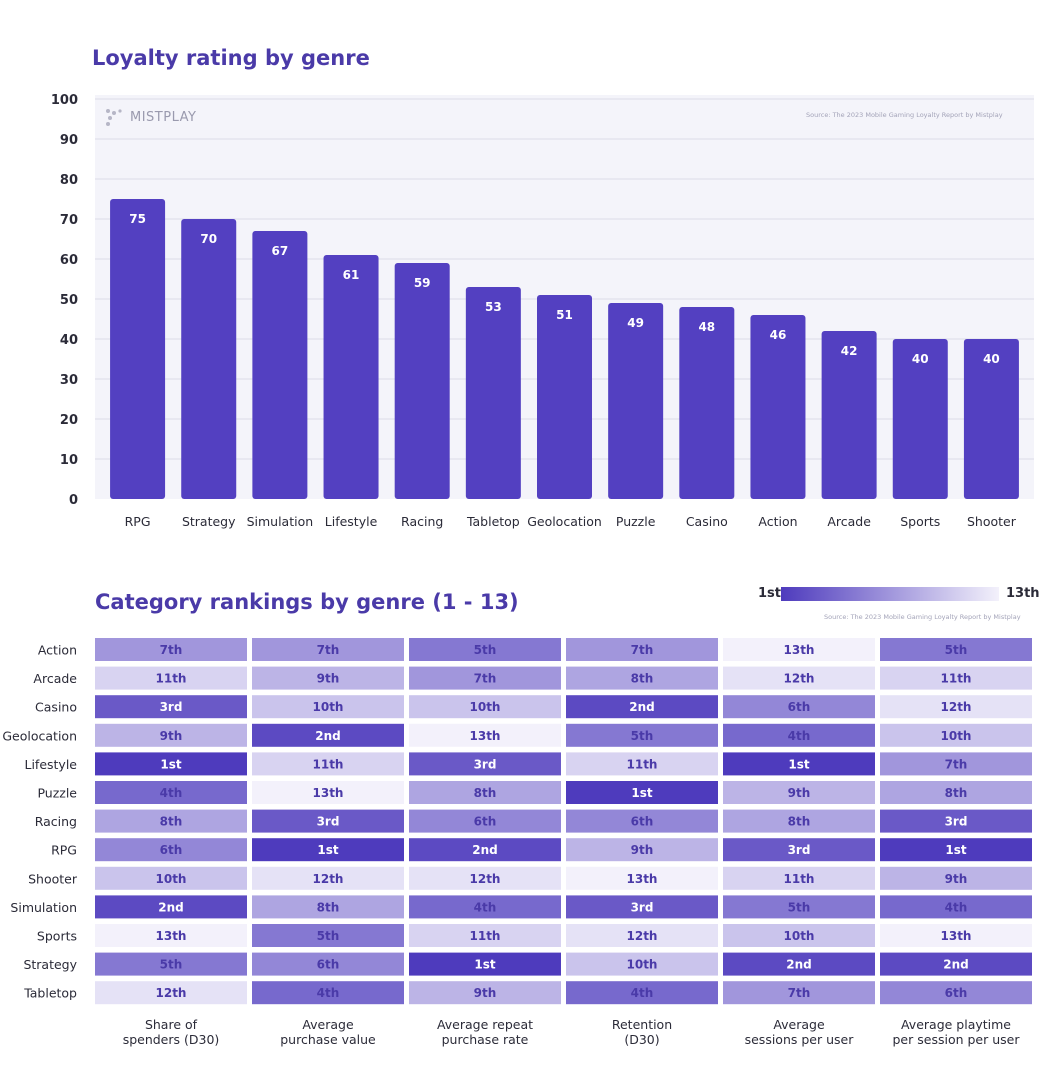 This screenshot has height=1072, width=1046. Describe the element at coordinates (307, 602) in the screenshot. I see `heatmap-title: Category rankings by genre (1 - 13)` at that location.